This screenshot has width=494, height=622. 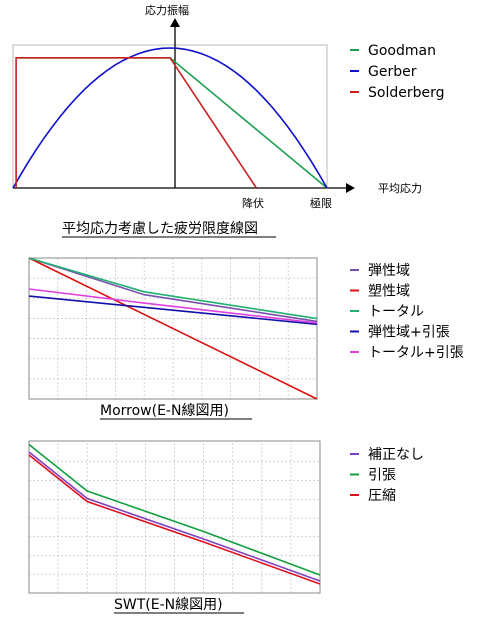 I want to click on chart1-caption: 平均応力考慮した疲労限度線図, so click(x=160, y=228).